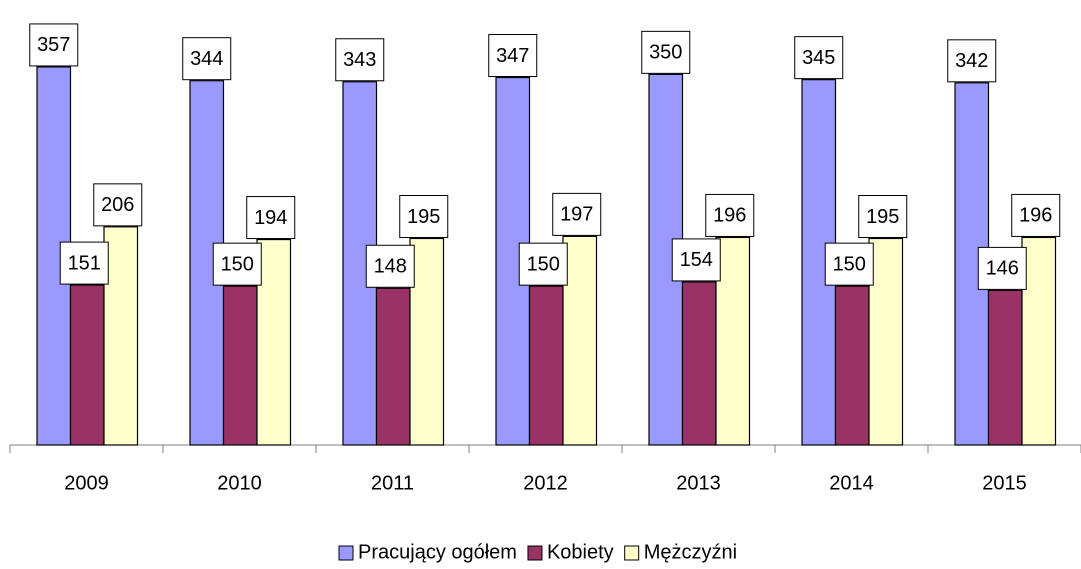 The width and height of the screenshot is (1081, 569). I want to click on data-label: 148, so click(390, 267).